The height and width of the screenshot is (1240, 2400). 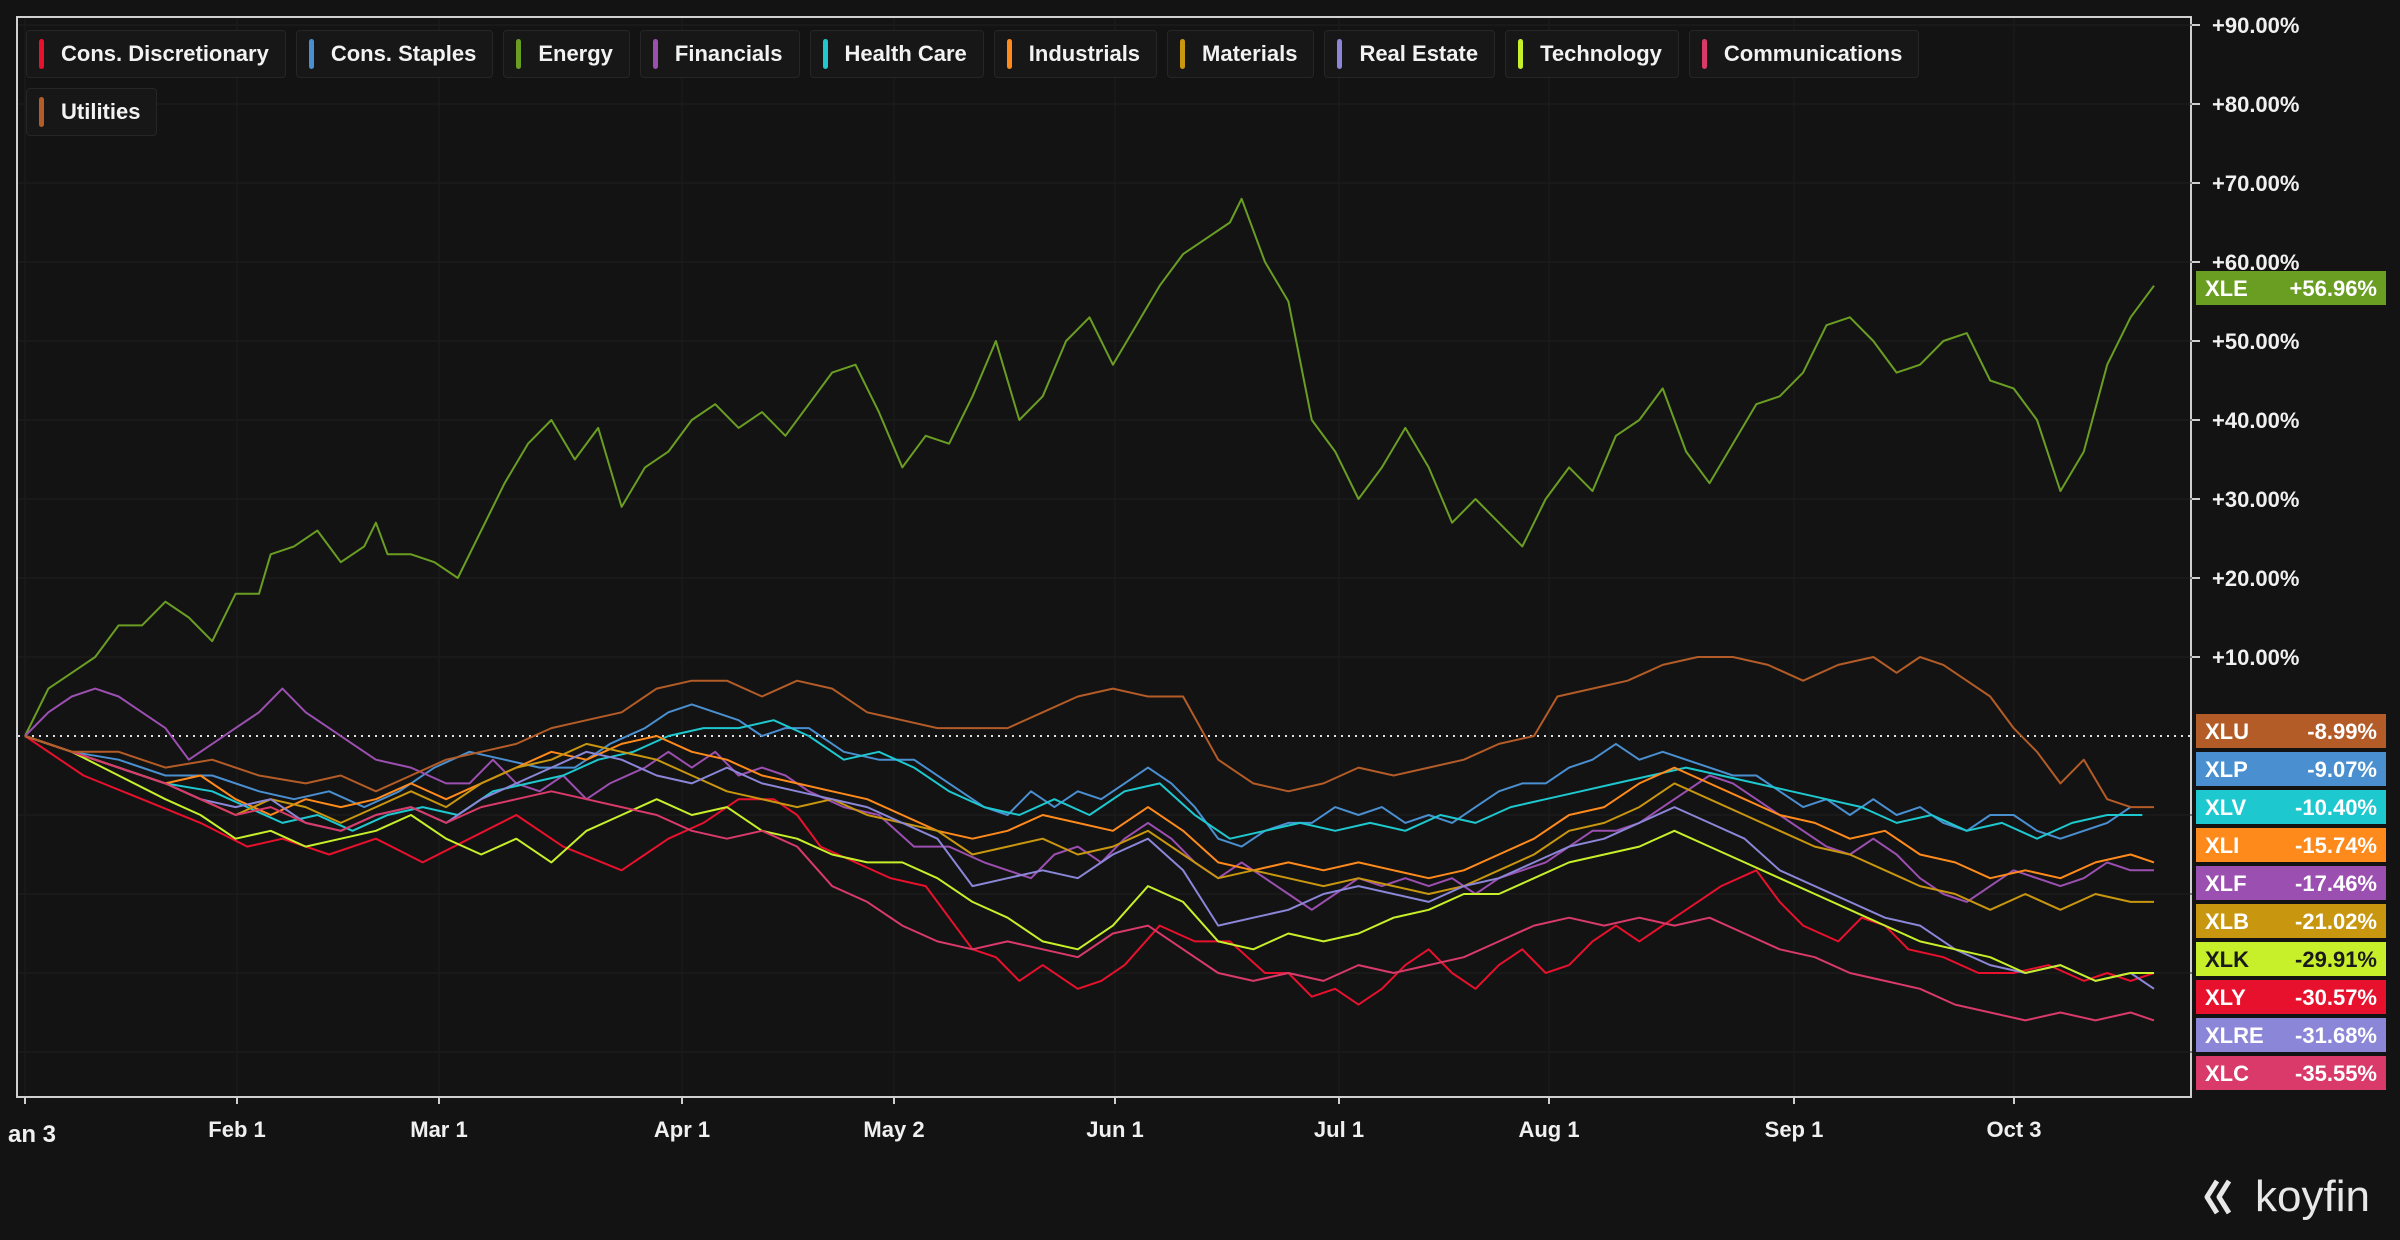 I want to click on price-badge-value: -31.68%, so click(x=2336, y=1035).